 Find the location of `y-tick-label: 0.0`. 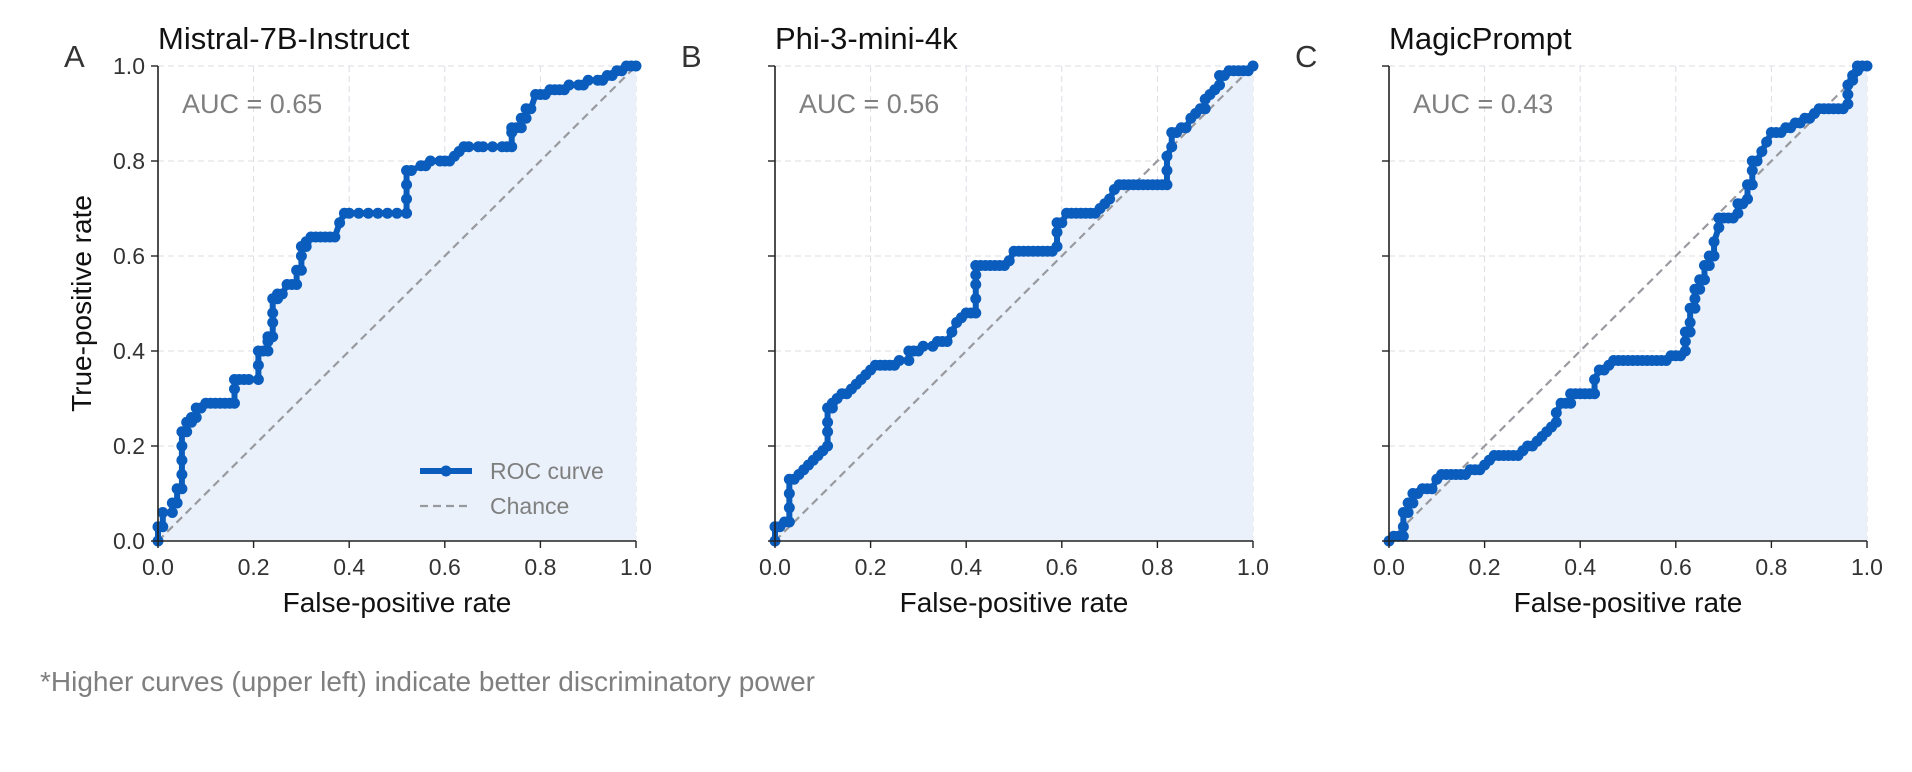

y-tick-label: 0.0 is located at coordinates (129, 541).